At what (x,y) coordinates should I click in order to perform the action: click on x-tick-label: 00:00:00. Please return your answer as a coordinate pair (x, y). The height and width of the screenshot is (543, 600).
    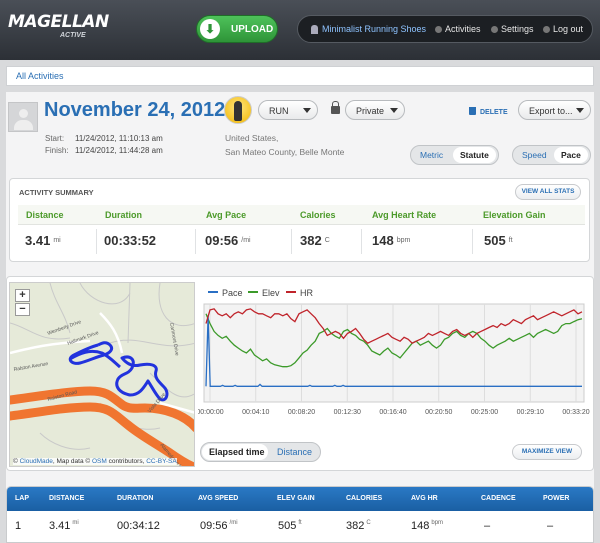
    Looking at the image, I should click on (211, 412).